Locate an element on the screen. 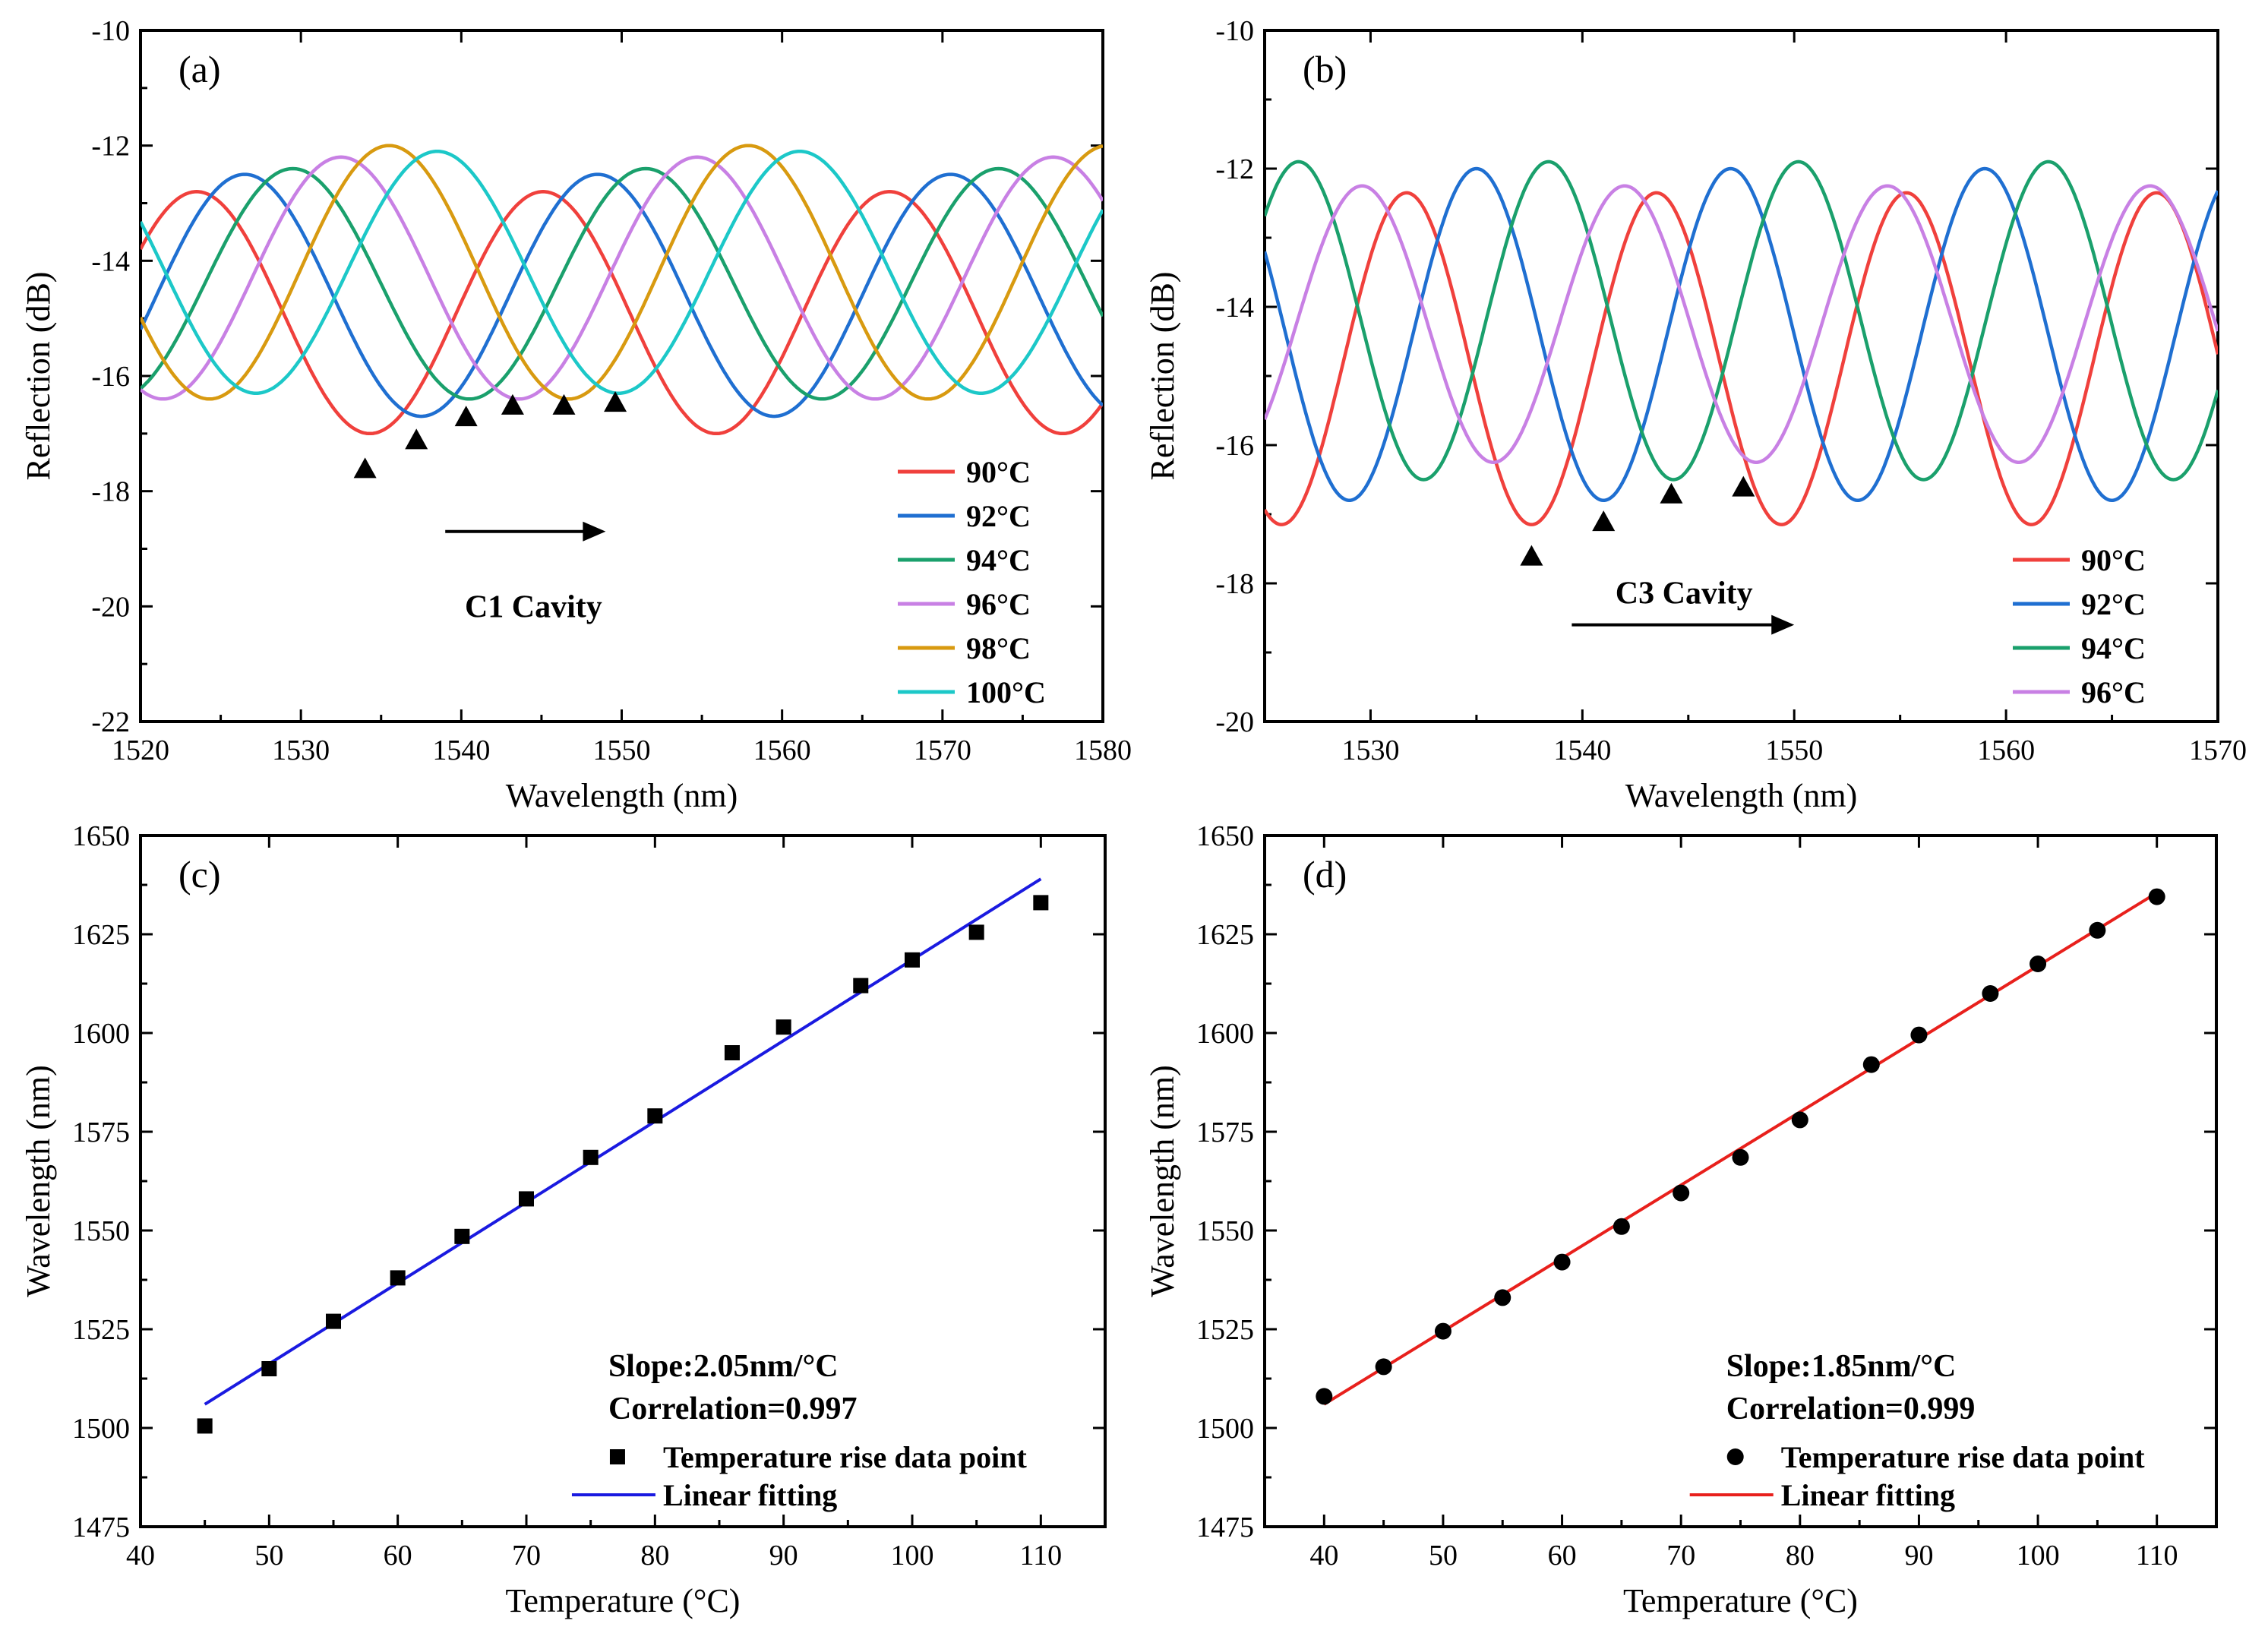 This screenshot has height=1649, width=2268. legend-label: 100°C is located at coordinates (1006, 692).